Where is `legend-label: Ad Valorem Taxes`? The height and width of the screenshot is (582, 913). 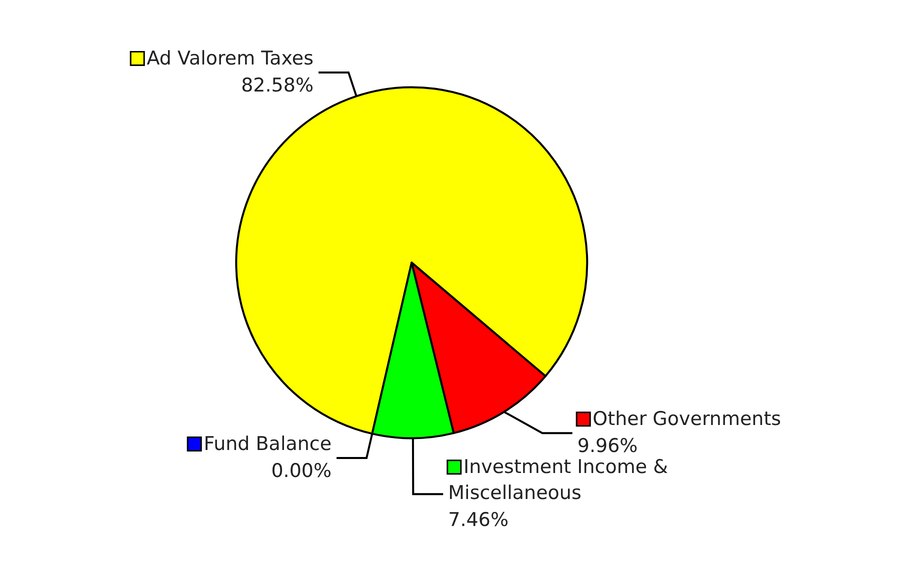 legend-label: Ad Valorem Taxes is located at coordinates (230, 58).